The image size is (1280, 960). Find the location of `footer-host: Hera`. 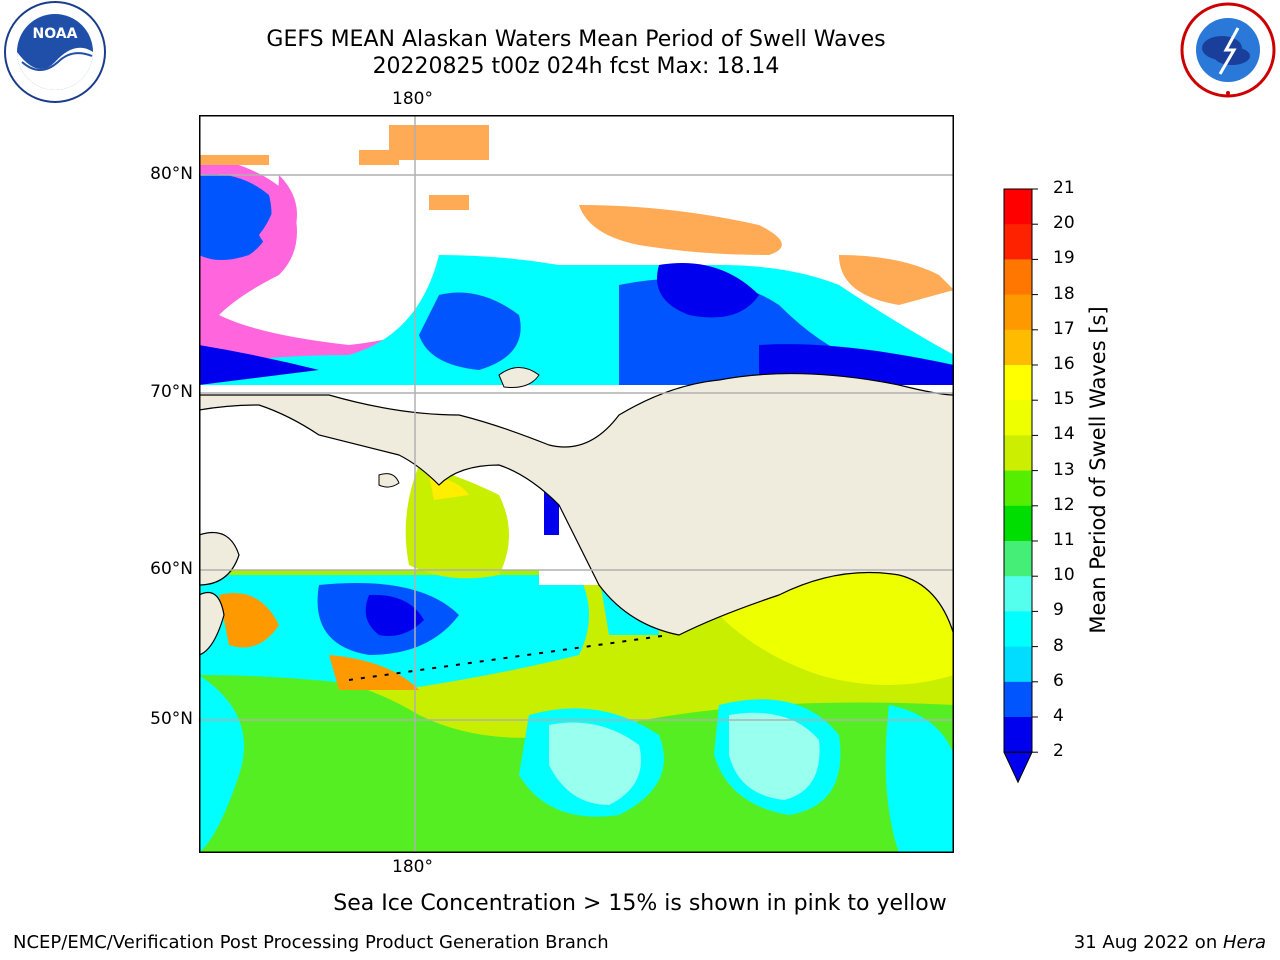

footer-host: Hera is located at coordinates (1244, 942).